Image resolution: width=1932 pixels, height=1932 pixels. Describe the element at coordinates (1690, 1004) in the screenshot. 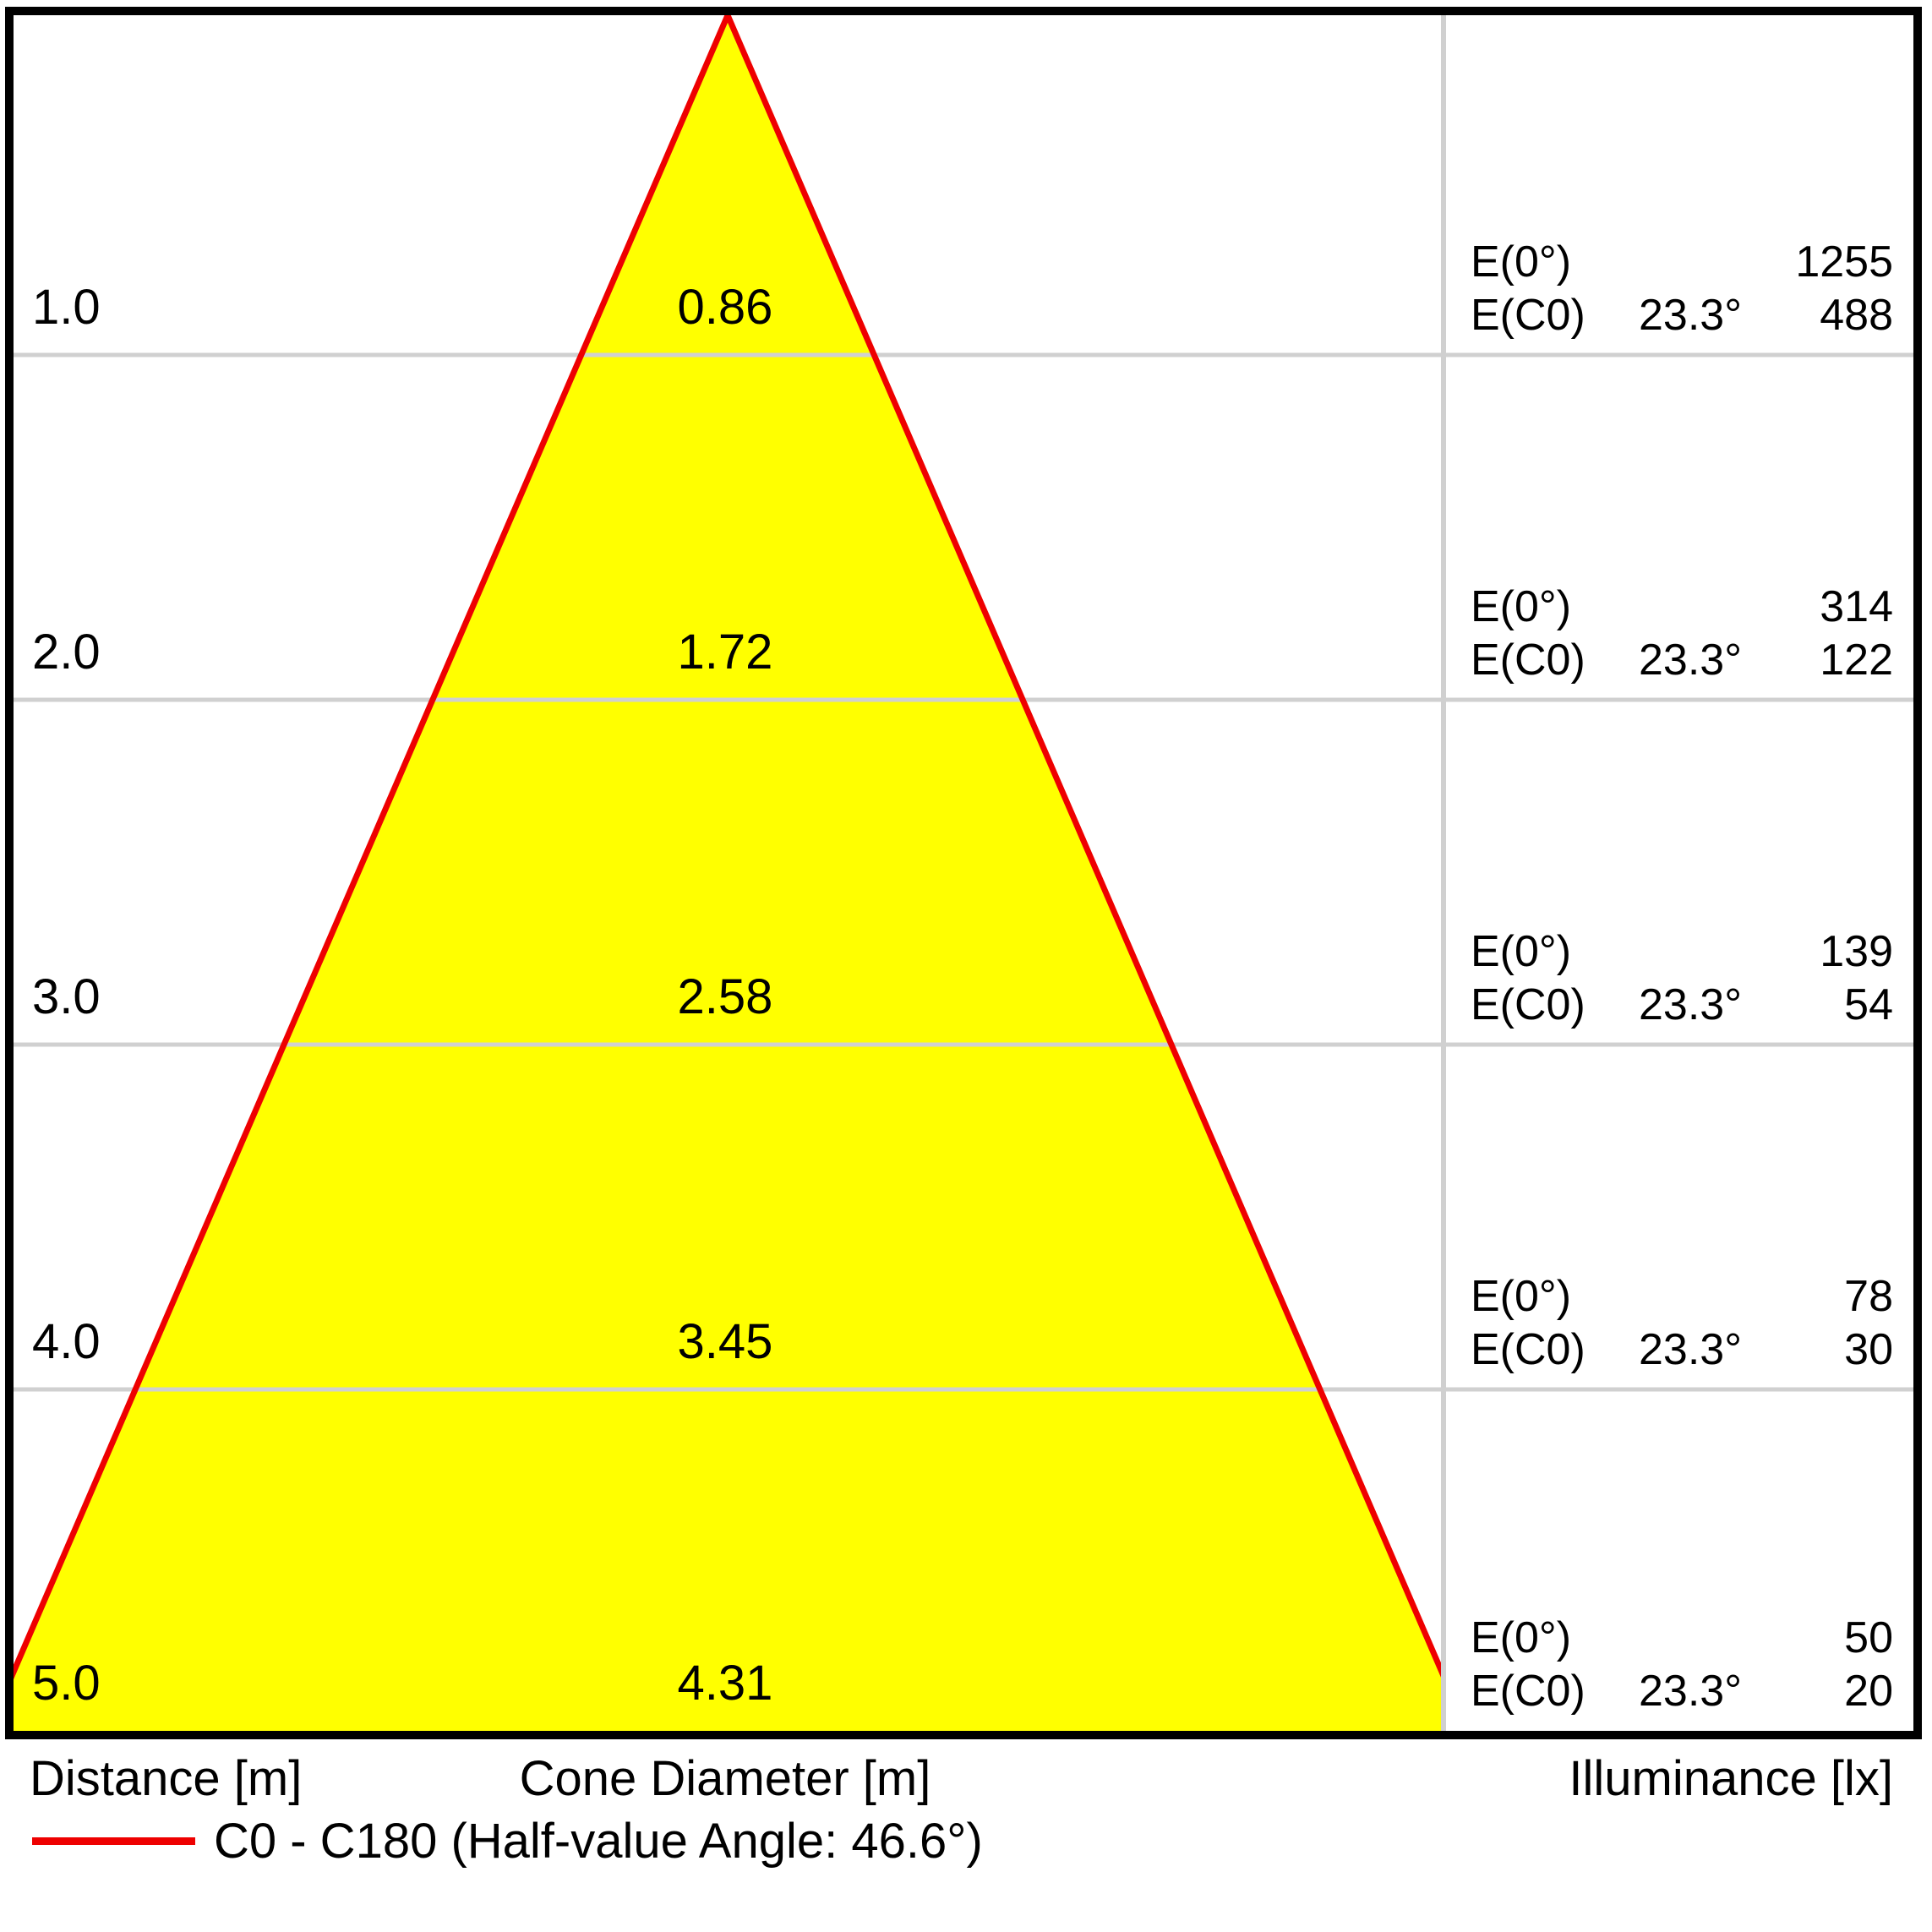

I see `ec0-angle-3m: 23.3°` at that location.